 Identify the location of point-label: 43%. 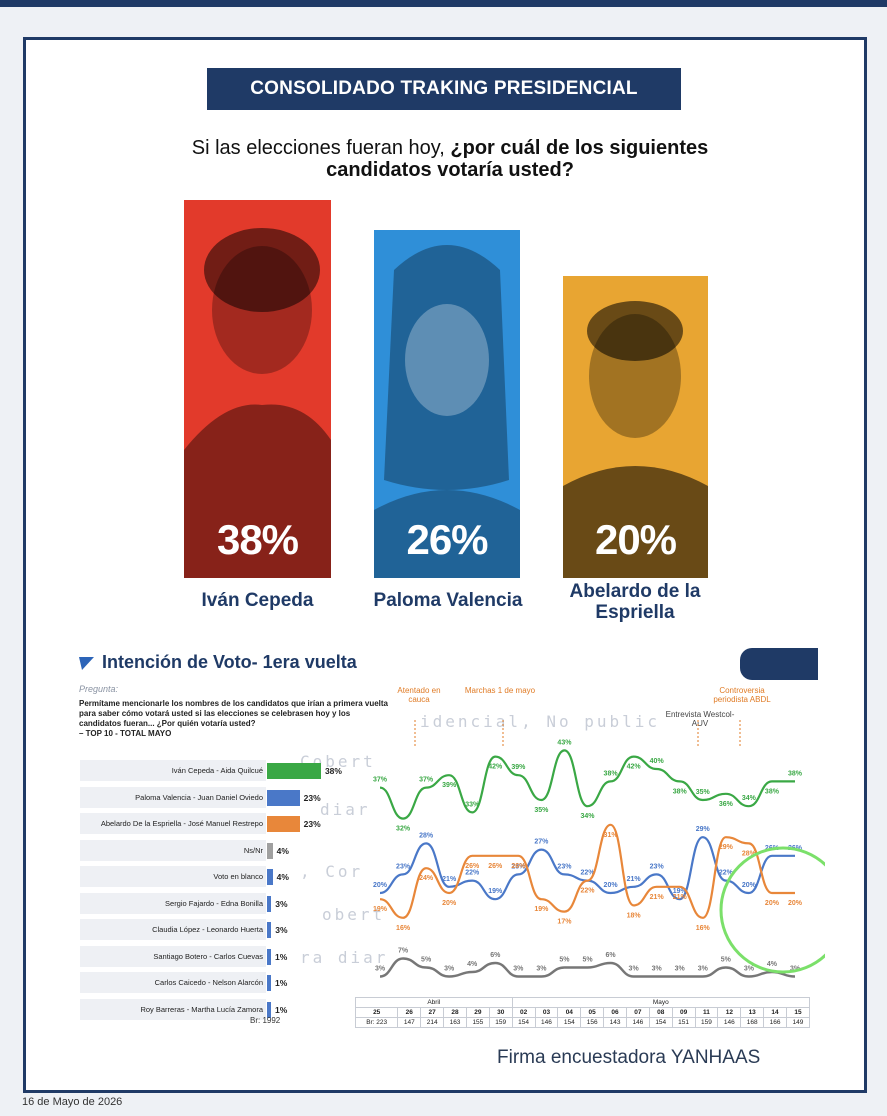
(564, 742).